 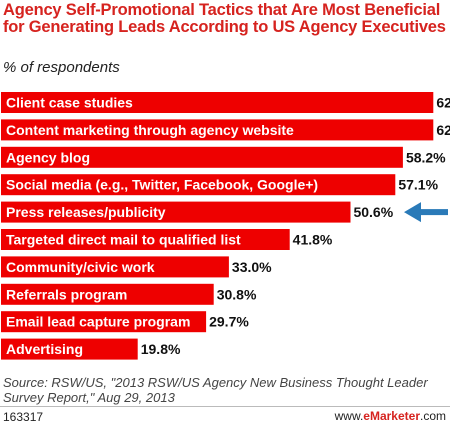 What do you see at coordinates (373, 212) in the screenshot?
I see `value-label-4: 50.6%` at bounding box center [373, 212].